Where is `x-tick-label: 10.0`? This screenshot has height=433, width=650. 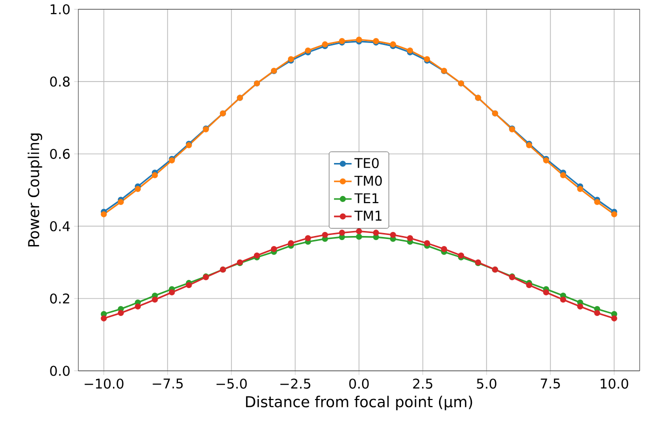
x-tick-label: 10.0 is located at coordinates (614, 383).